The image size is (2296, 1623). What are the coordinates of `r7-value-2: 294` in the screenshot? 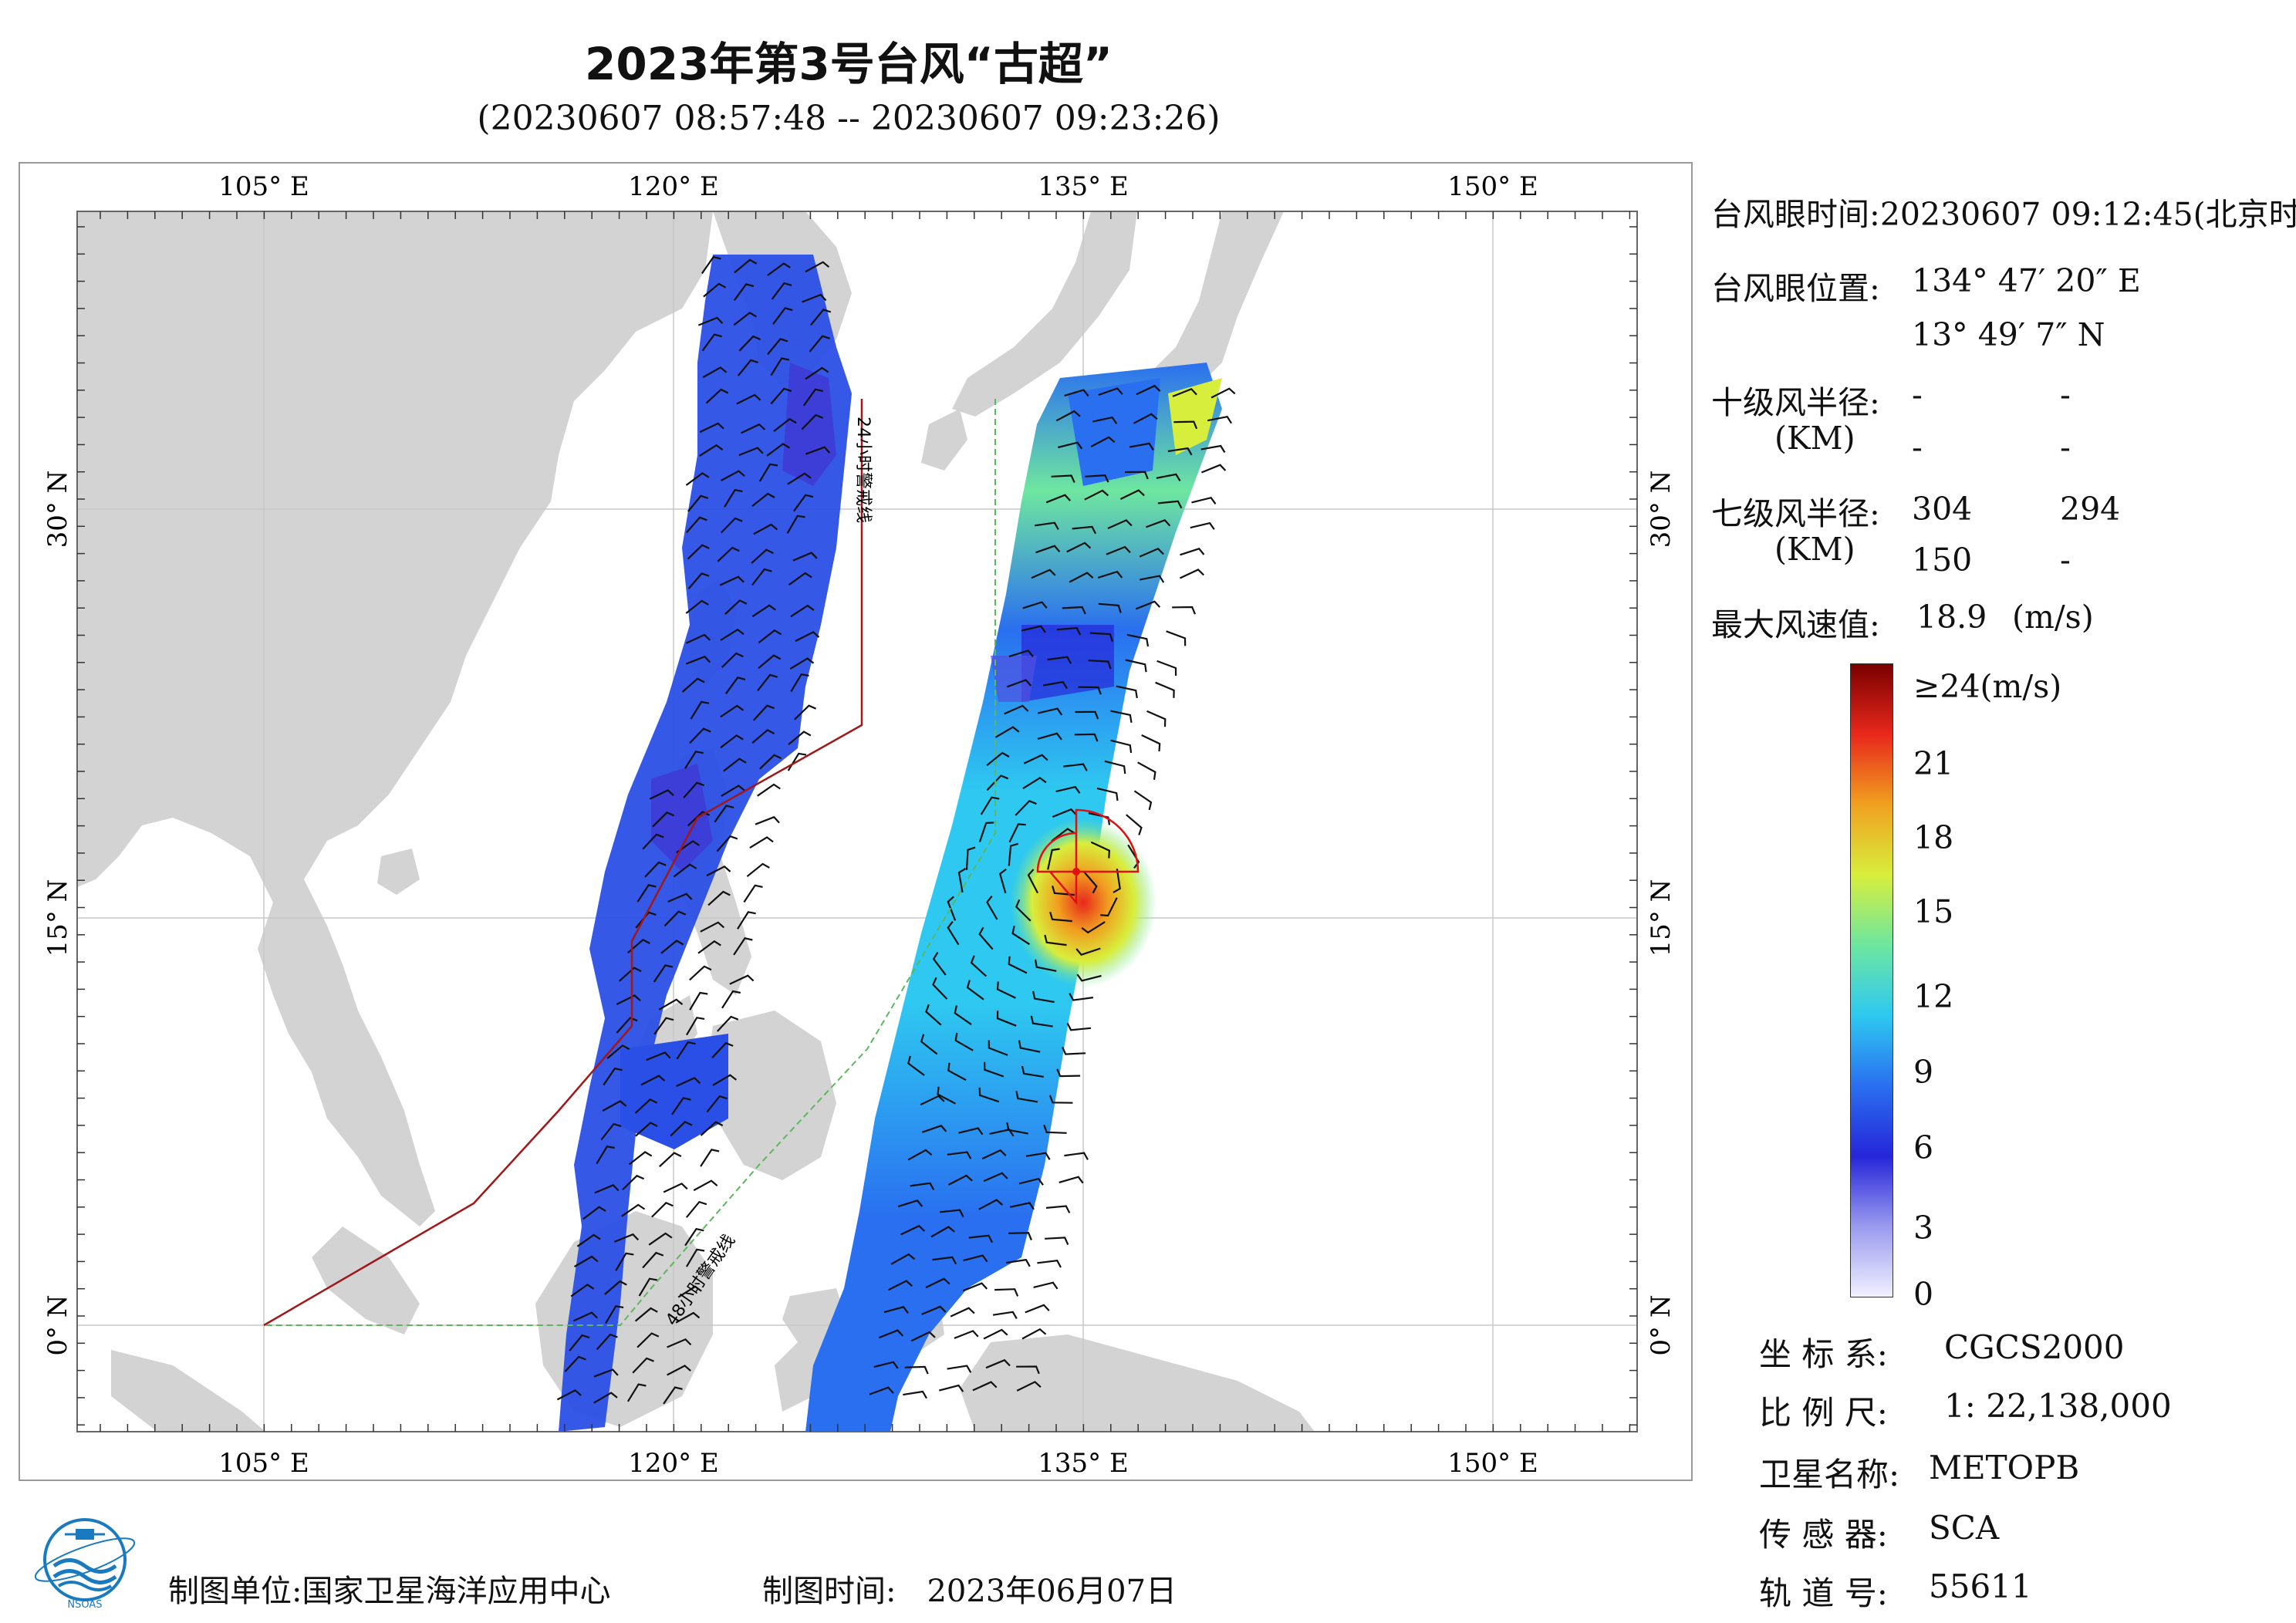 It's located at (2090, 509).